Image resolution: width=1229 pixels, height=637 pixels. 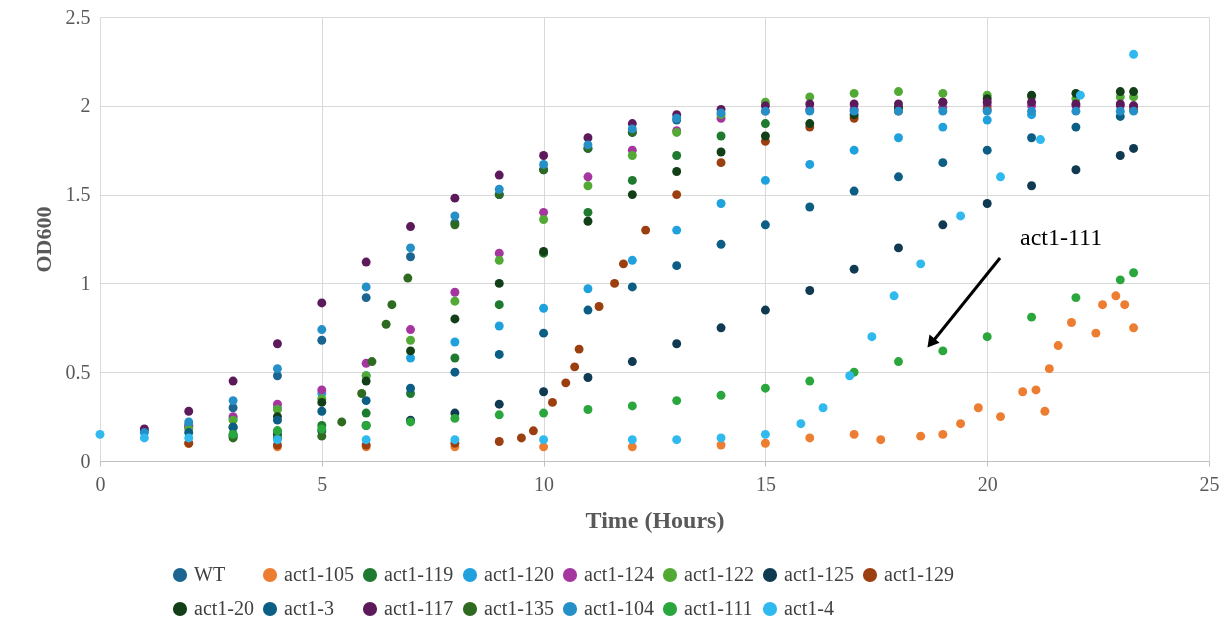 What do you see at coordinates (78, 16) in the screenshot?
I see `y-tick-label: 2.5` at bounding box center [78, 16].